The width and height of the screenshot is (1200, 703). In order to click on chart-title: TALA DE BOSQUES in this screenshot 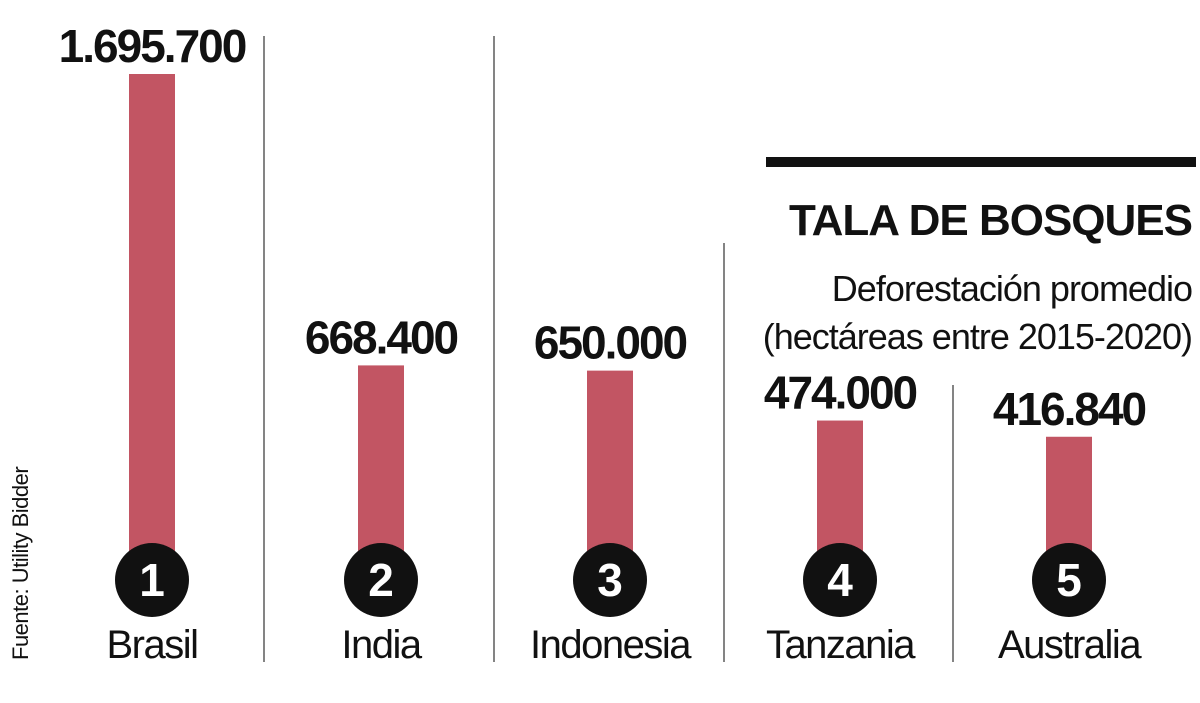, I will do `click(990, 220)`.